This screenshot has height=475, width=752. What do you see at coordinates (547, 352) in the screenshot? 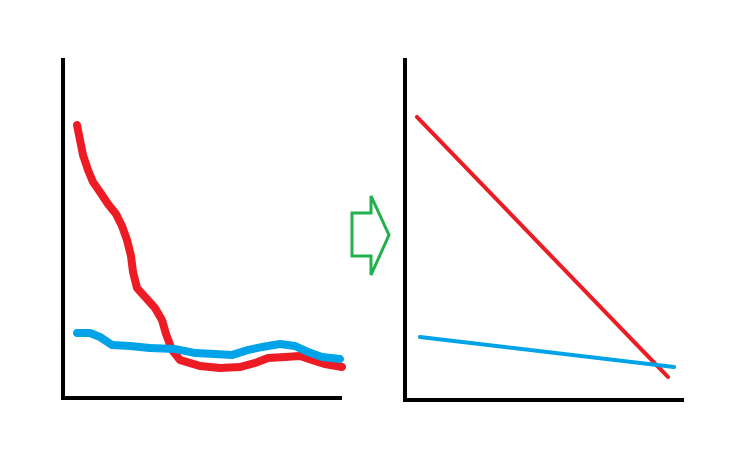
I see `right-blue-line` at bounding box center [547, 352].